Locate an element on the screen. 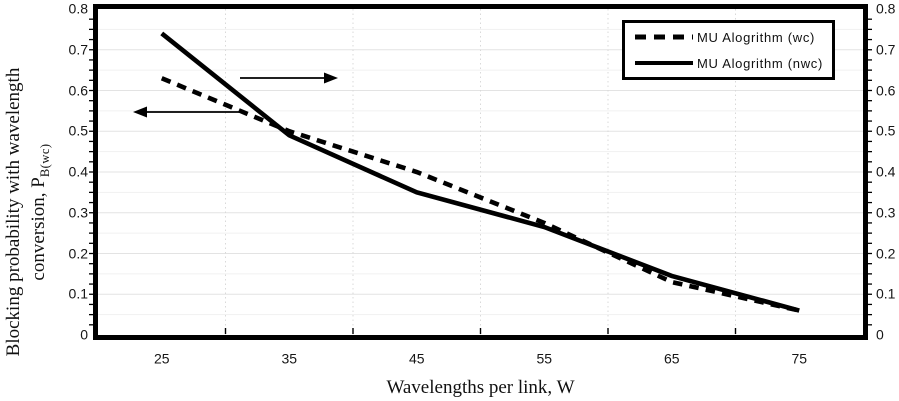 This screenshot has height=401, width=899. y-axis-tick-label-left: 0.4 is located at coordinates (78, 171).